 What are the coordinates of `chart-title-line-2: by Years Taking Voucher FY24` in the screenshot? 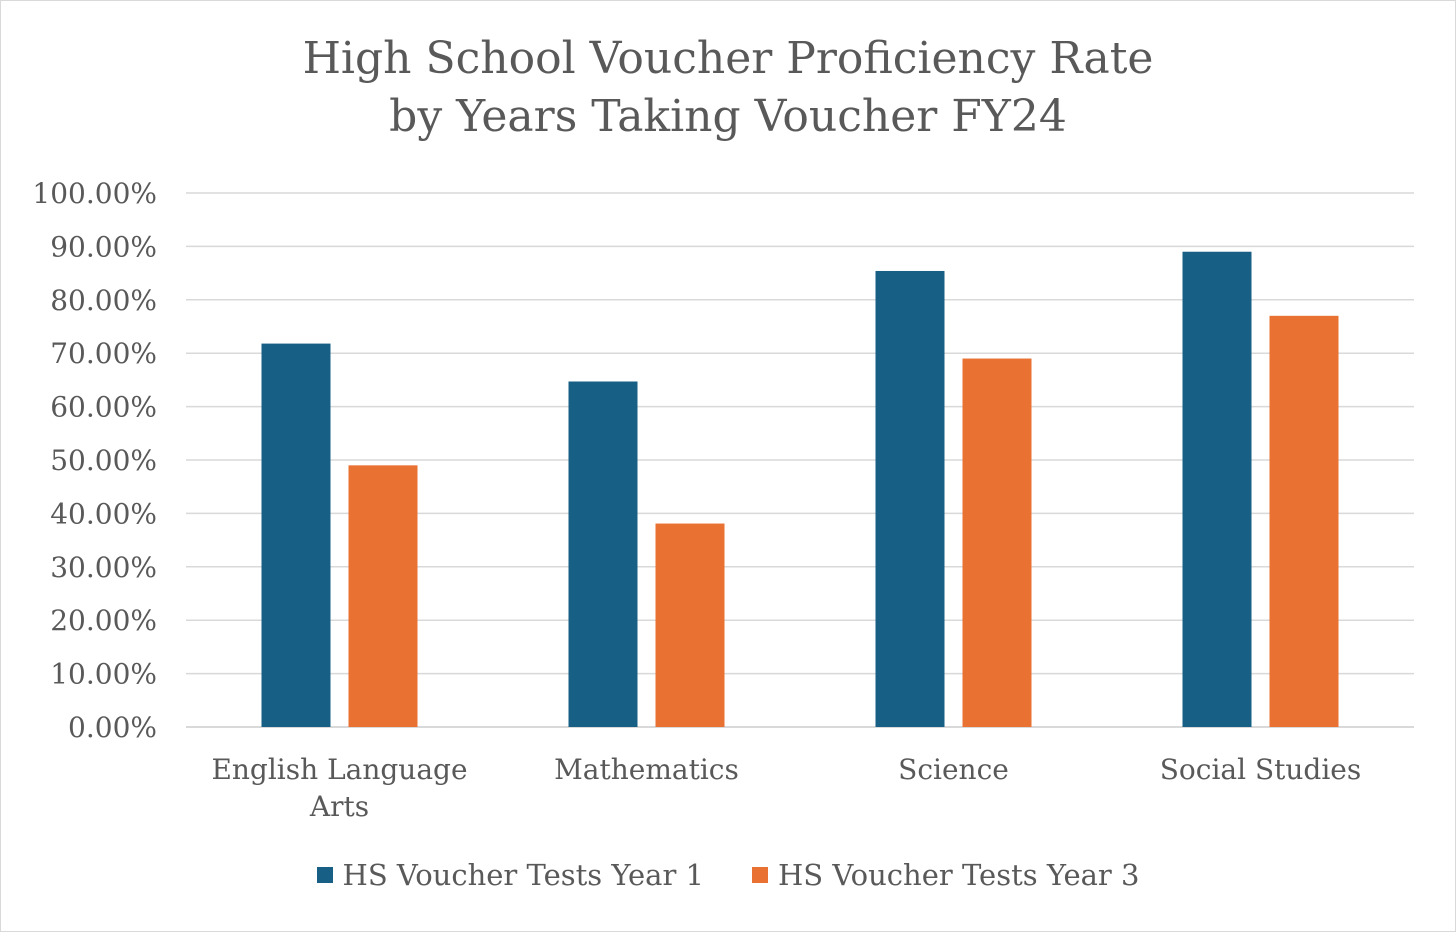 It's located at (728, 116).